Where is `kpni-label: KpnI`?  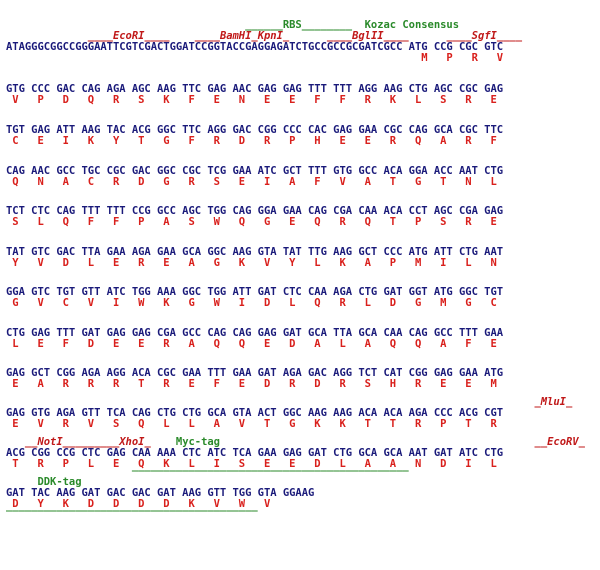
kpni-label: KpnI is located at coordinates (270, 36).